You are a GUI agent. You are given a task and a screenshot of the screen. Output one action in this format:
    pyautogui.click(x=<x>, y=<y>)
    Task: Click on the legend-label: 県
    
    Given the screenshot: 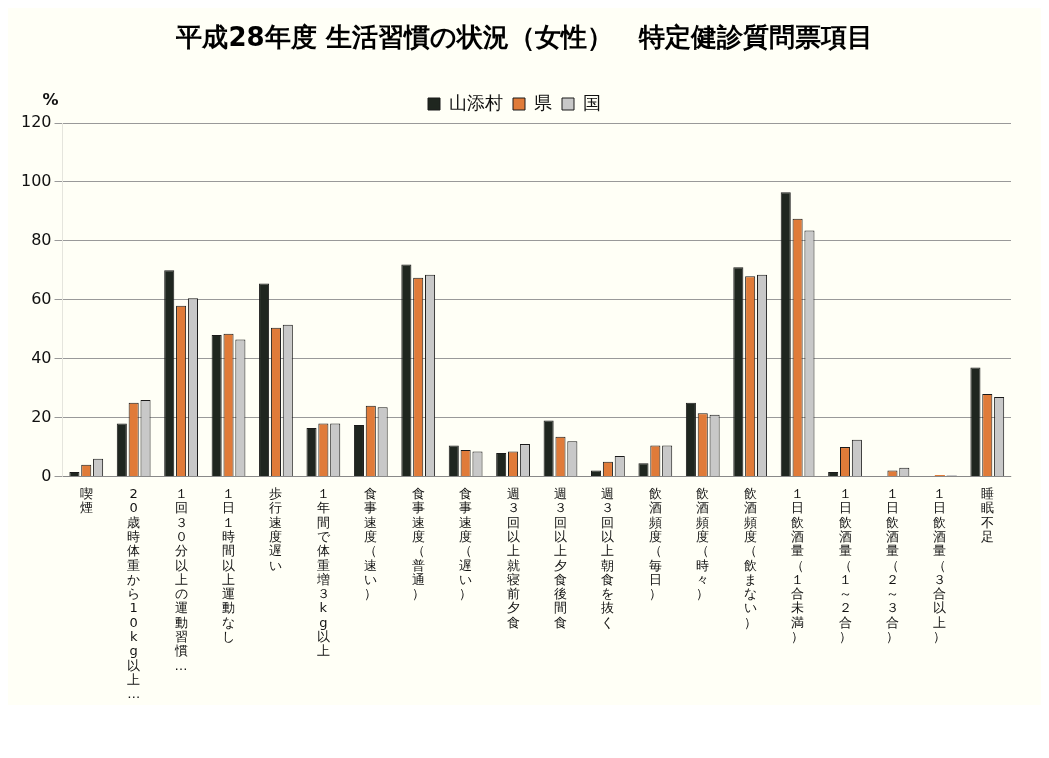 What is the action you would take?
    pyautogui.click(x=543, y=102)
    